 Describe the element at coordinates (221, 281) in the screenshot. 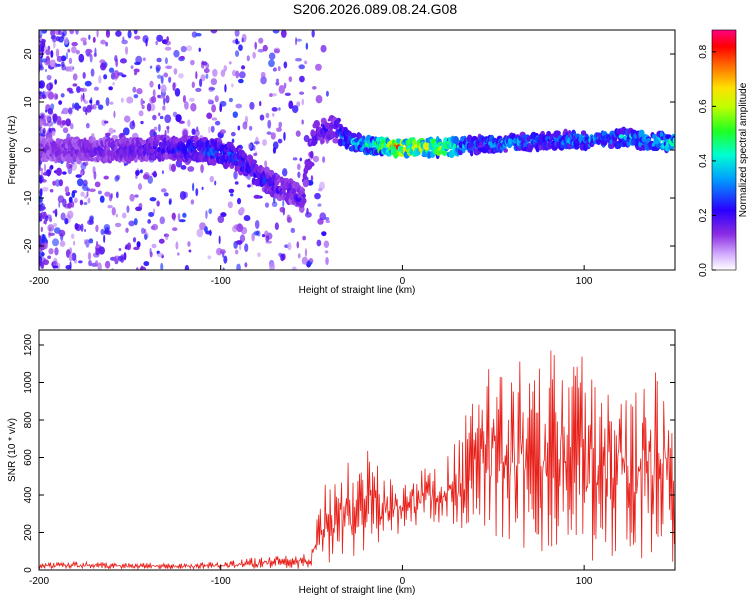

I see `x-tick-label: -100` at that location.